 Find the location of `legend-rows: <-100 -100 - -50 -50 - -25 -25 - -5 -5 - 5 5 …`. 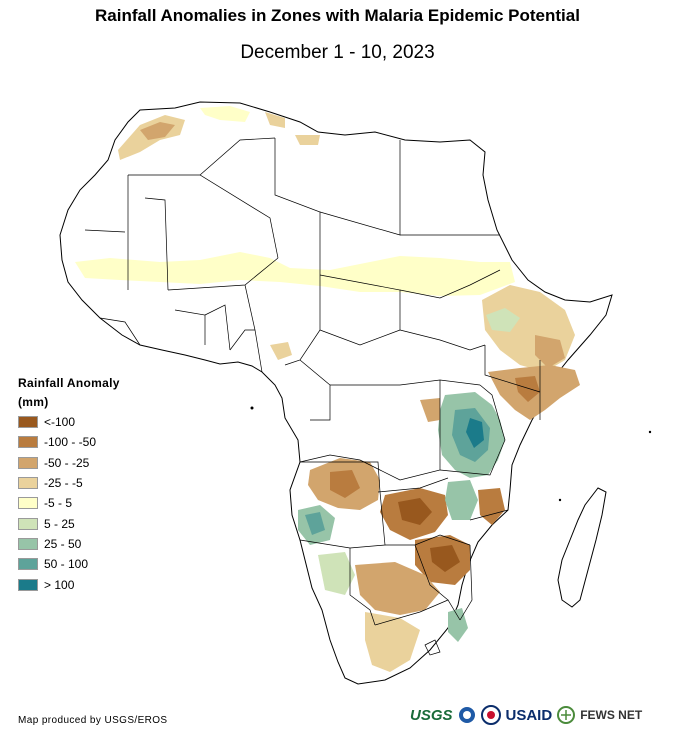

legend-rows: <-100 -100 - -50 -50 - -25 -25 - -5 -5 - 5 5 … is located at coordinates (69, 503).